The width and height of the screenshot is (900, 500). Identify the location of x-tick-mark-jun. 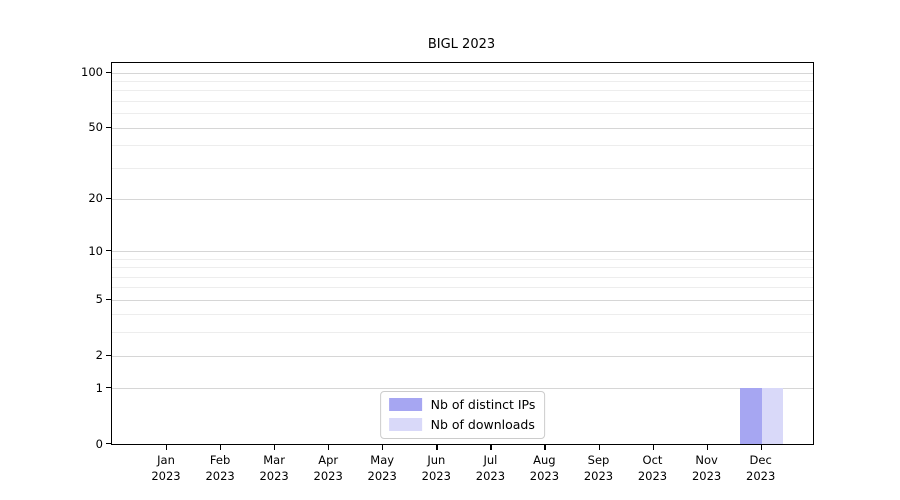
(437, 447).